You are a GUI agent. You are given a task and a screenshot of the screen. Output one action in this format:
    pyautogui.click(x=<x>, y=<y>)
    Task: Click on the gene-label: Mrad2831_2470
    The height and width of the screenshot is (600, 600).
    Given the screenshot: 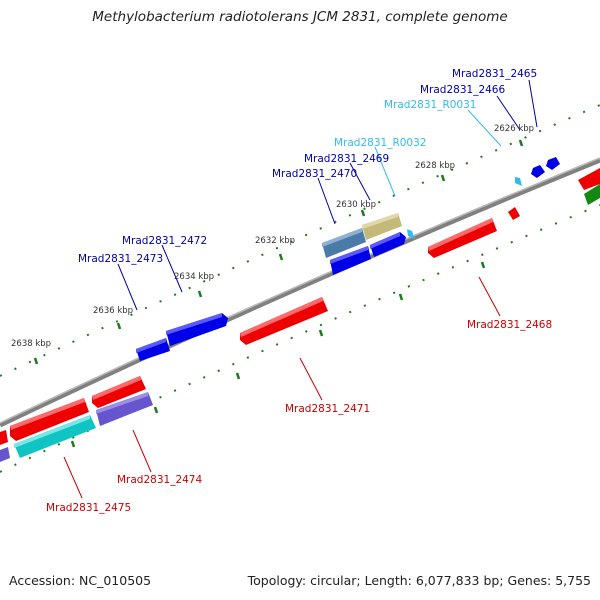 What is the action you would take?
    pyautogui.click(x=314, y=174)
    